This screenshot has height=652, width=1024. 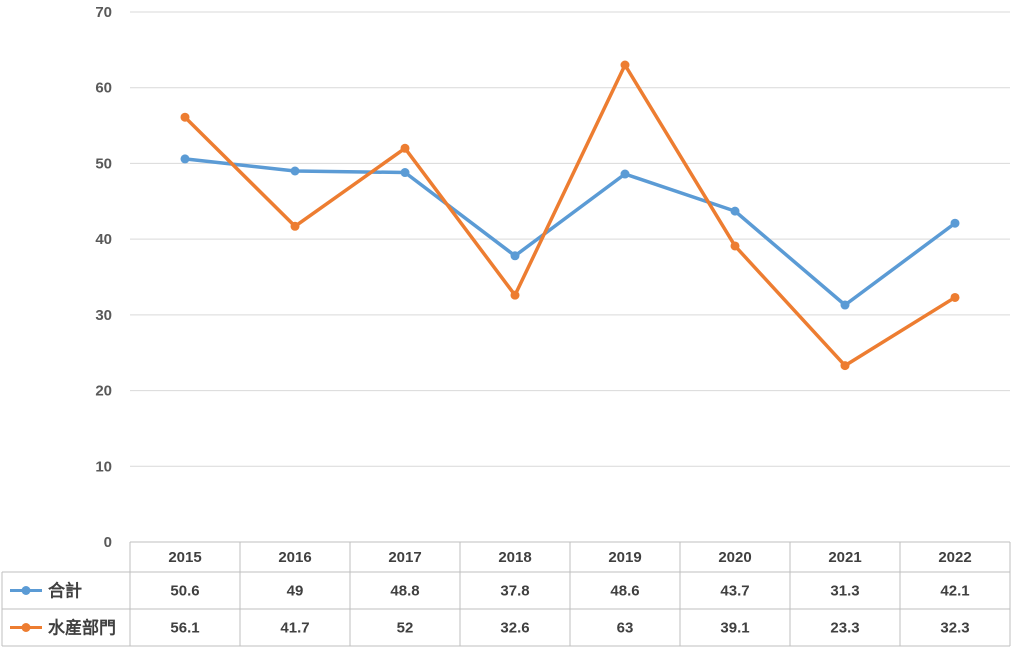 What do you see at coordinates (184, 557) in the screenshot?
I see `x-tick-label: 2015` at bounding box center [184, 557].